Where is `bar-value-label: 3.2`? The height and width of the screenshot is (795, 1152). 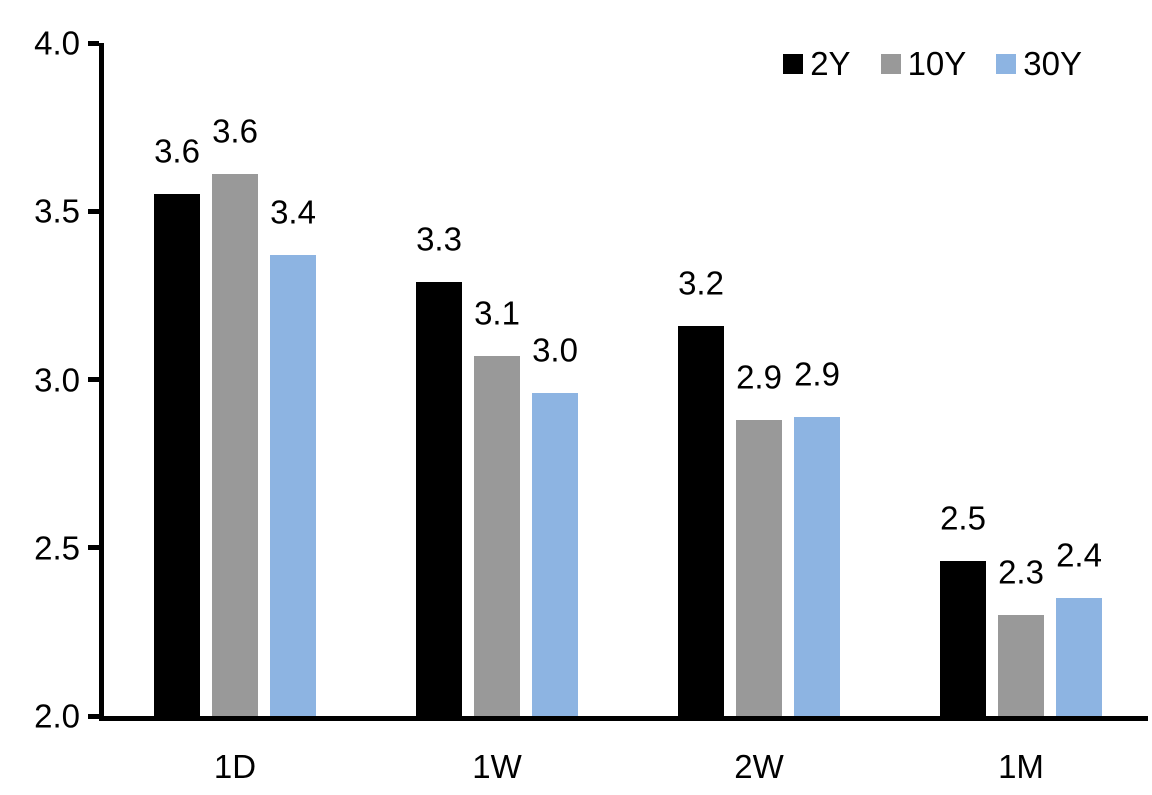
bar-value-label: 3.2 is located at coordinates (701, 283).